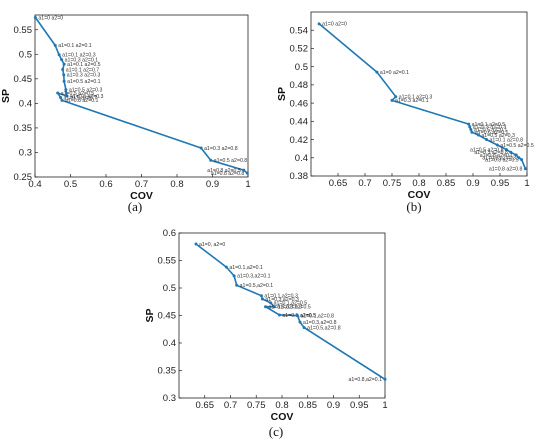 The width and height of the screenshot is (550, 445). What do you see at coordinates (141, 184) in the screenshot?
I see `x-tick-label: 0.7` at bounding box center [141, 184].